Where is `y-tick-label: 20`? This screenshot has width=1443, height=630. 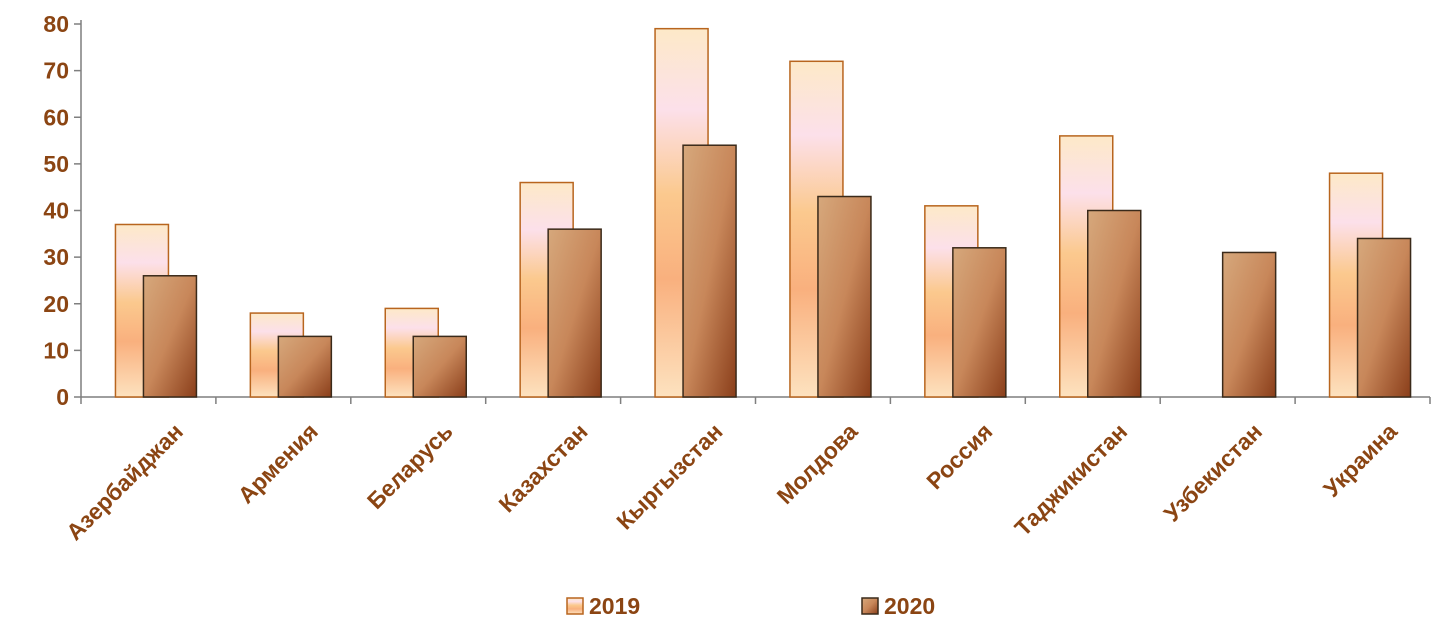 y-tick-label: 20 is located at coordinates (56, 304).